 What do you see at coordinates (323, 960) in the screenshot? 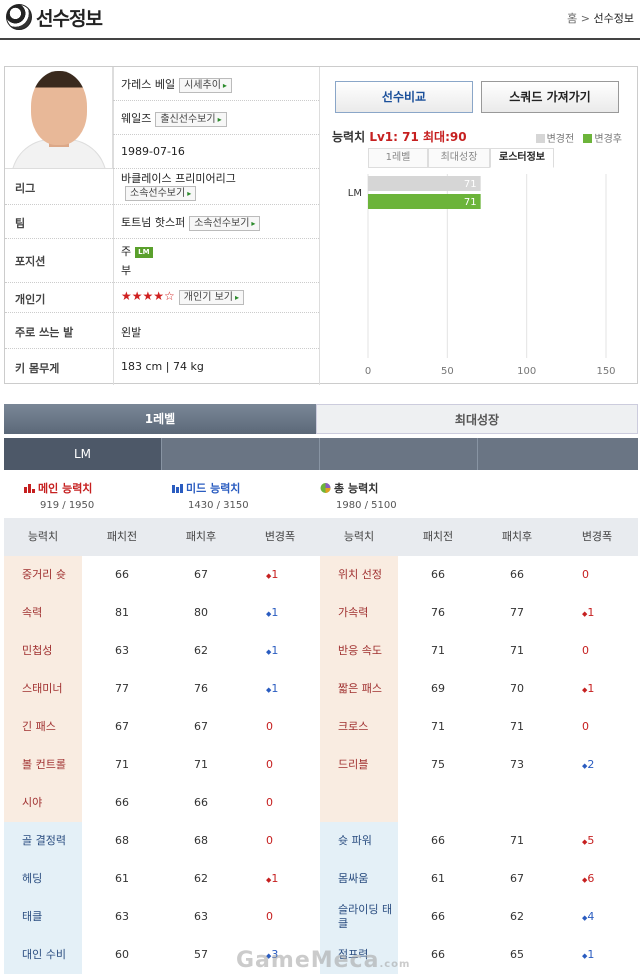
I see `watermark: GameMeca.com` at bounding box center [323, 960].